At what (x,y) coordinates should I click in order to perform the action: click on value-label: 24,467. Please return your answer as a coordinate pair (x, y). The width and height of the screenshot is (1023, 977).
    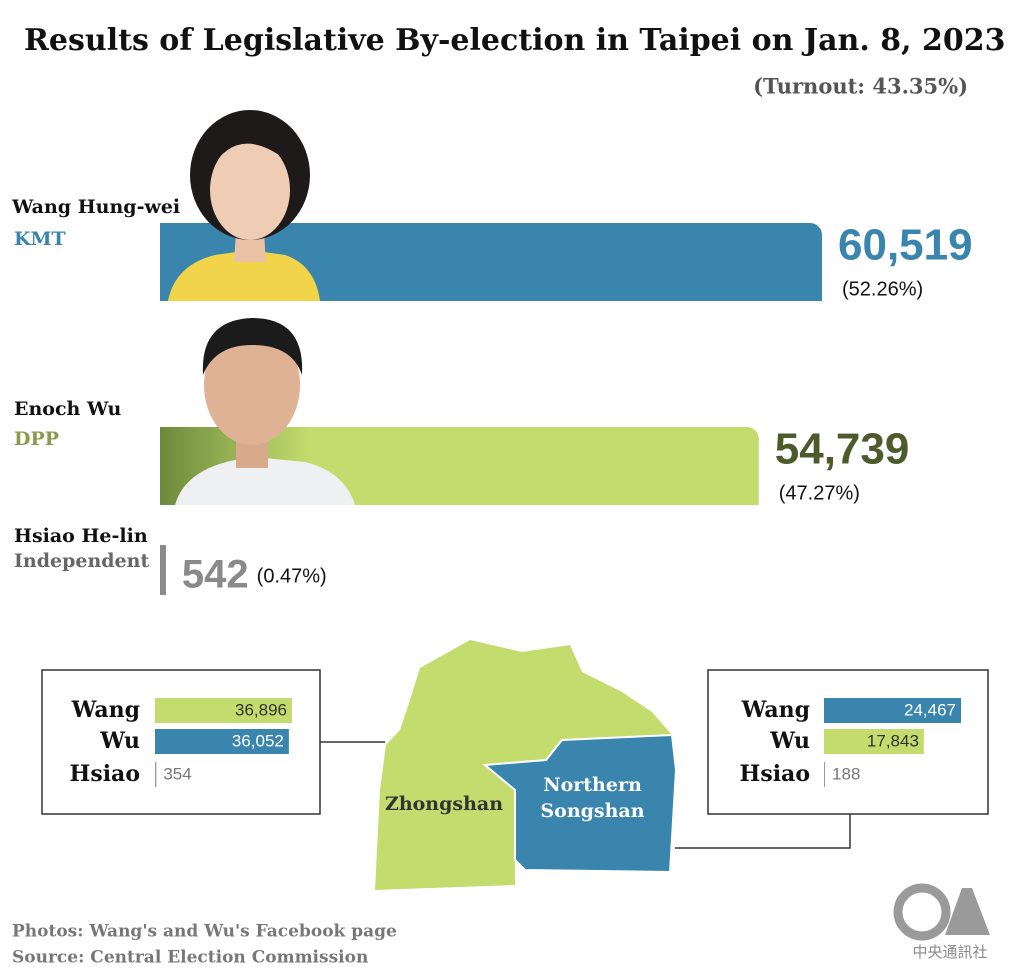
    Looking at the image, I should click on (930, 709).